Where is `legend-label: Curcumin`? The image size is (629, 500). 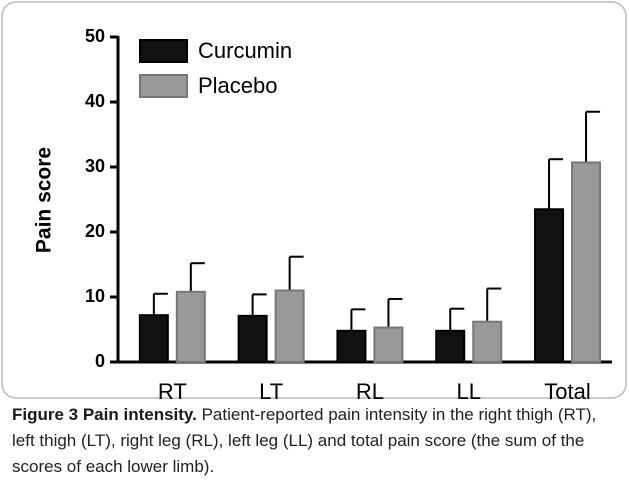
legend-label: Curcumin is located at coordinates (245, 50).